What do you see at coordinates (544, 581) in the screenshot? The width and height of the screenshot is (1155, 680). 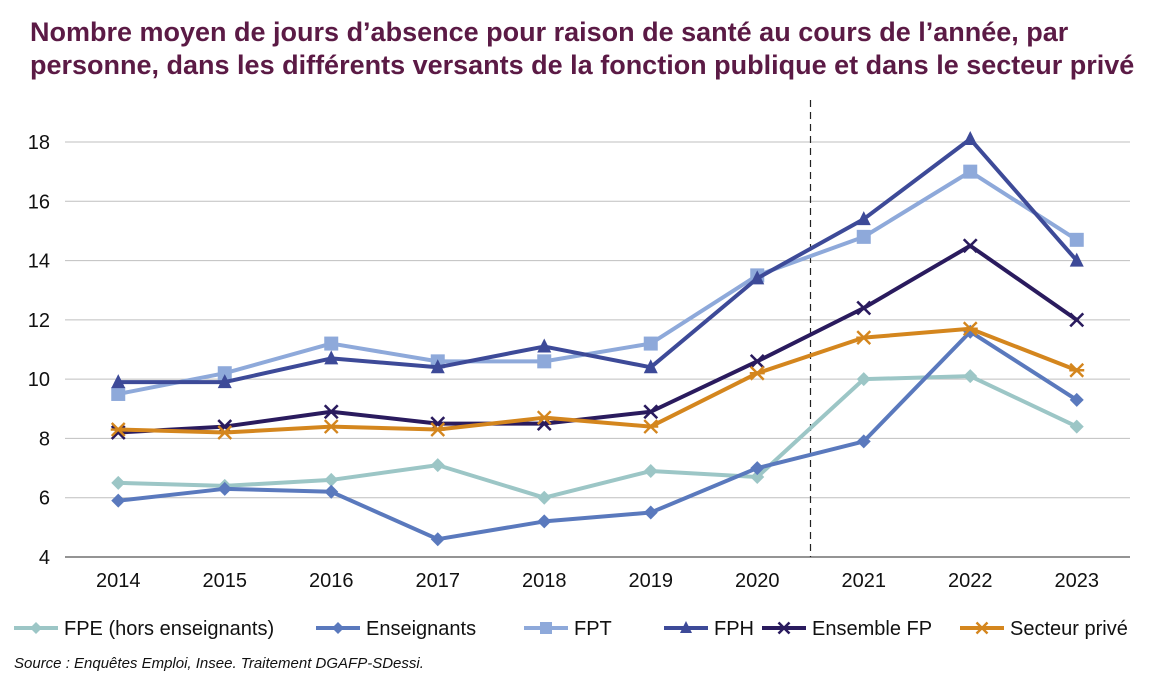 I see `x-tick-label: 2018` at bounding box center [544, 581].